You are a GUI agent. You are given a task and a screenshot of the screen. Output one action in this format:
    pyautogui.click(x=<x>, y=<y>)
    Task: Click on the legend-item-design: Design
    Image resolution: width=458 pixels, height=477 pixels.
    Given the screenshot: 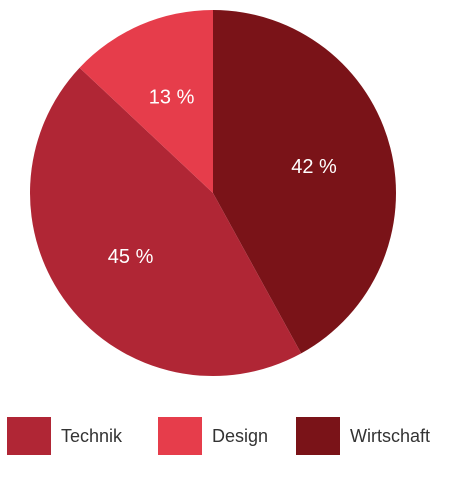 What is the action you would take?
    pyautogui.click(x=213, y=436)
    